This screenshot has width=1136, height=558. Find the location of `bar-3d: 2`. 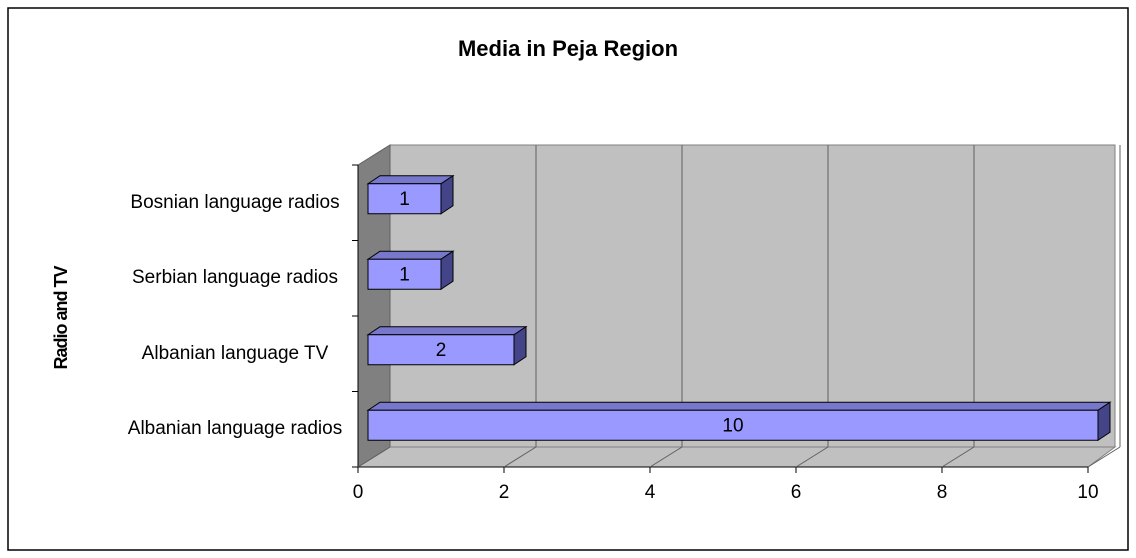

bar-3d: 2 is located at coordinates (447, 345).